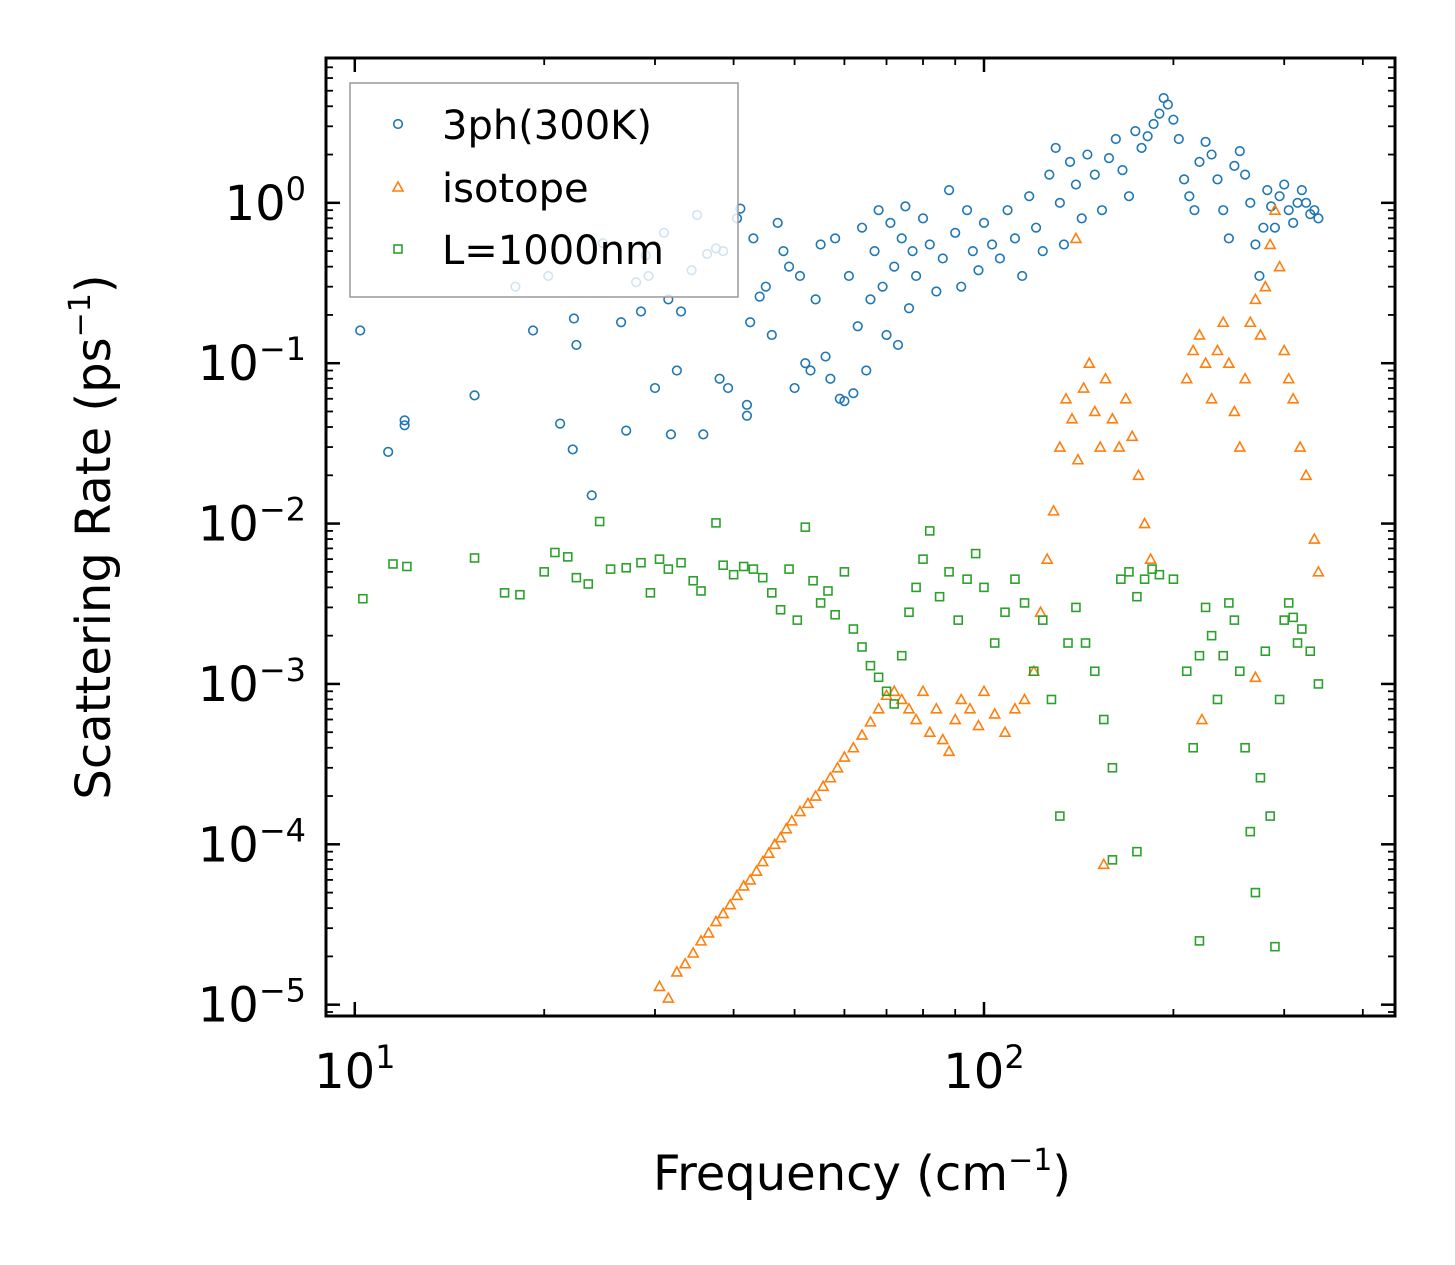 This screenshot has width=1455, height=1265. I want to click on legend-entry: isotope, so click(490, 189).